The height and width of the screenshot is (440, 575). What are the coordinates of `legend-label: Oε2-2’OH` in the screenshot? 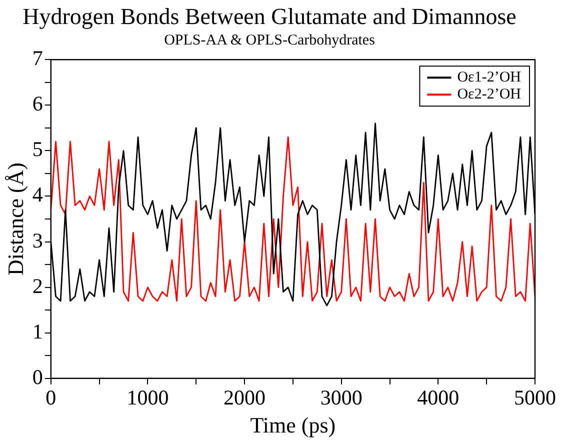 It's located at (489, 94).